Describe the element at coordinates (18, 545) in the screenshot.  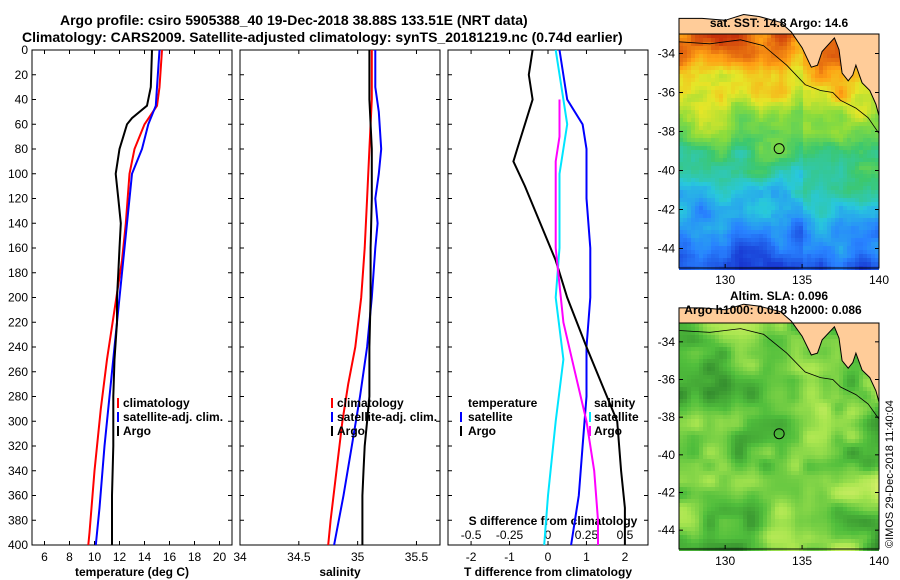
I see `y-tick-label: 400` at that location.